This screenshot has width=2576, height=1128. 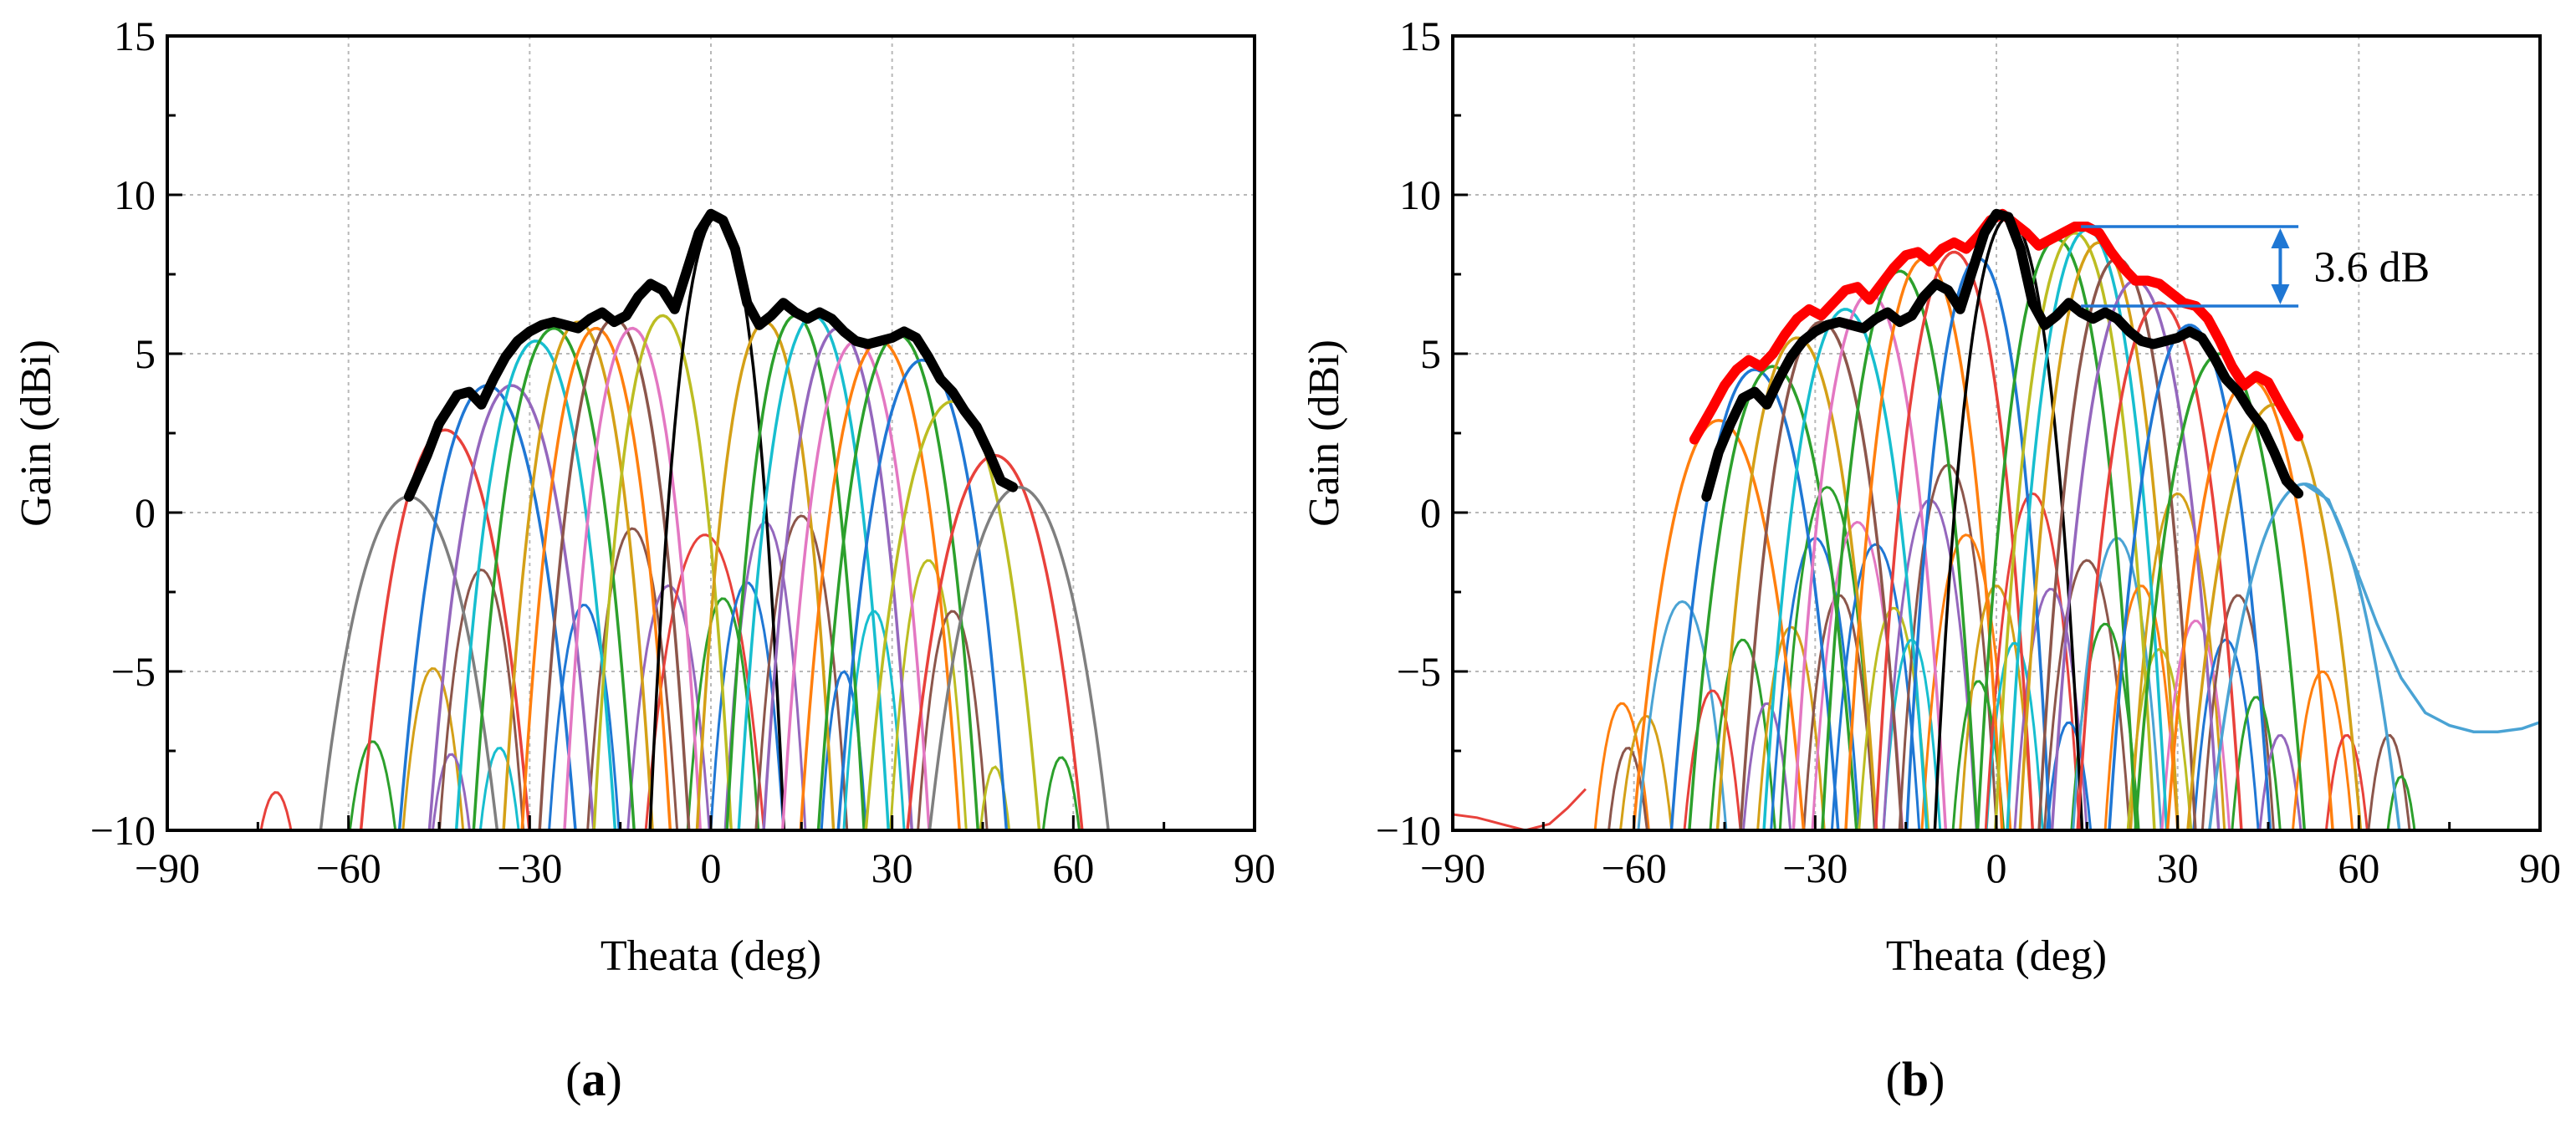 I want to click on y-tick-label-b: 0, so click(x=1430, y=512).